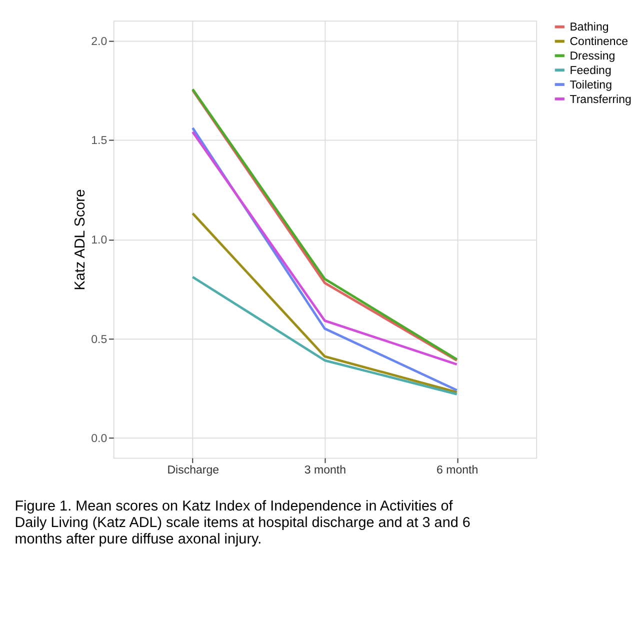 This screenshot has width=637, height=622. Describe the element at coordinates (599, 42) in the screenshot. I see `legend-label: Continence` at that location.